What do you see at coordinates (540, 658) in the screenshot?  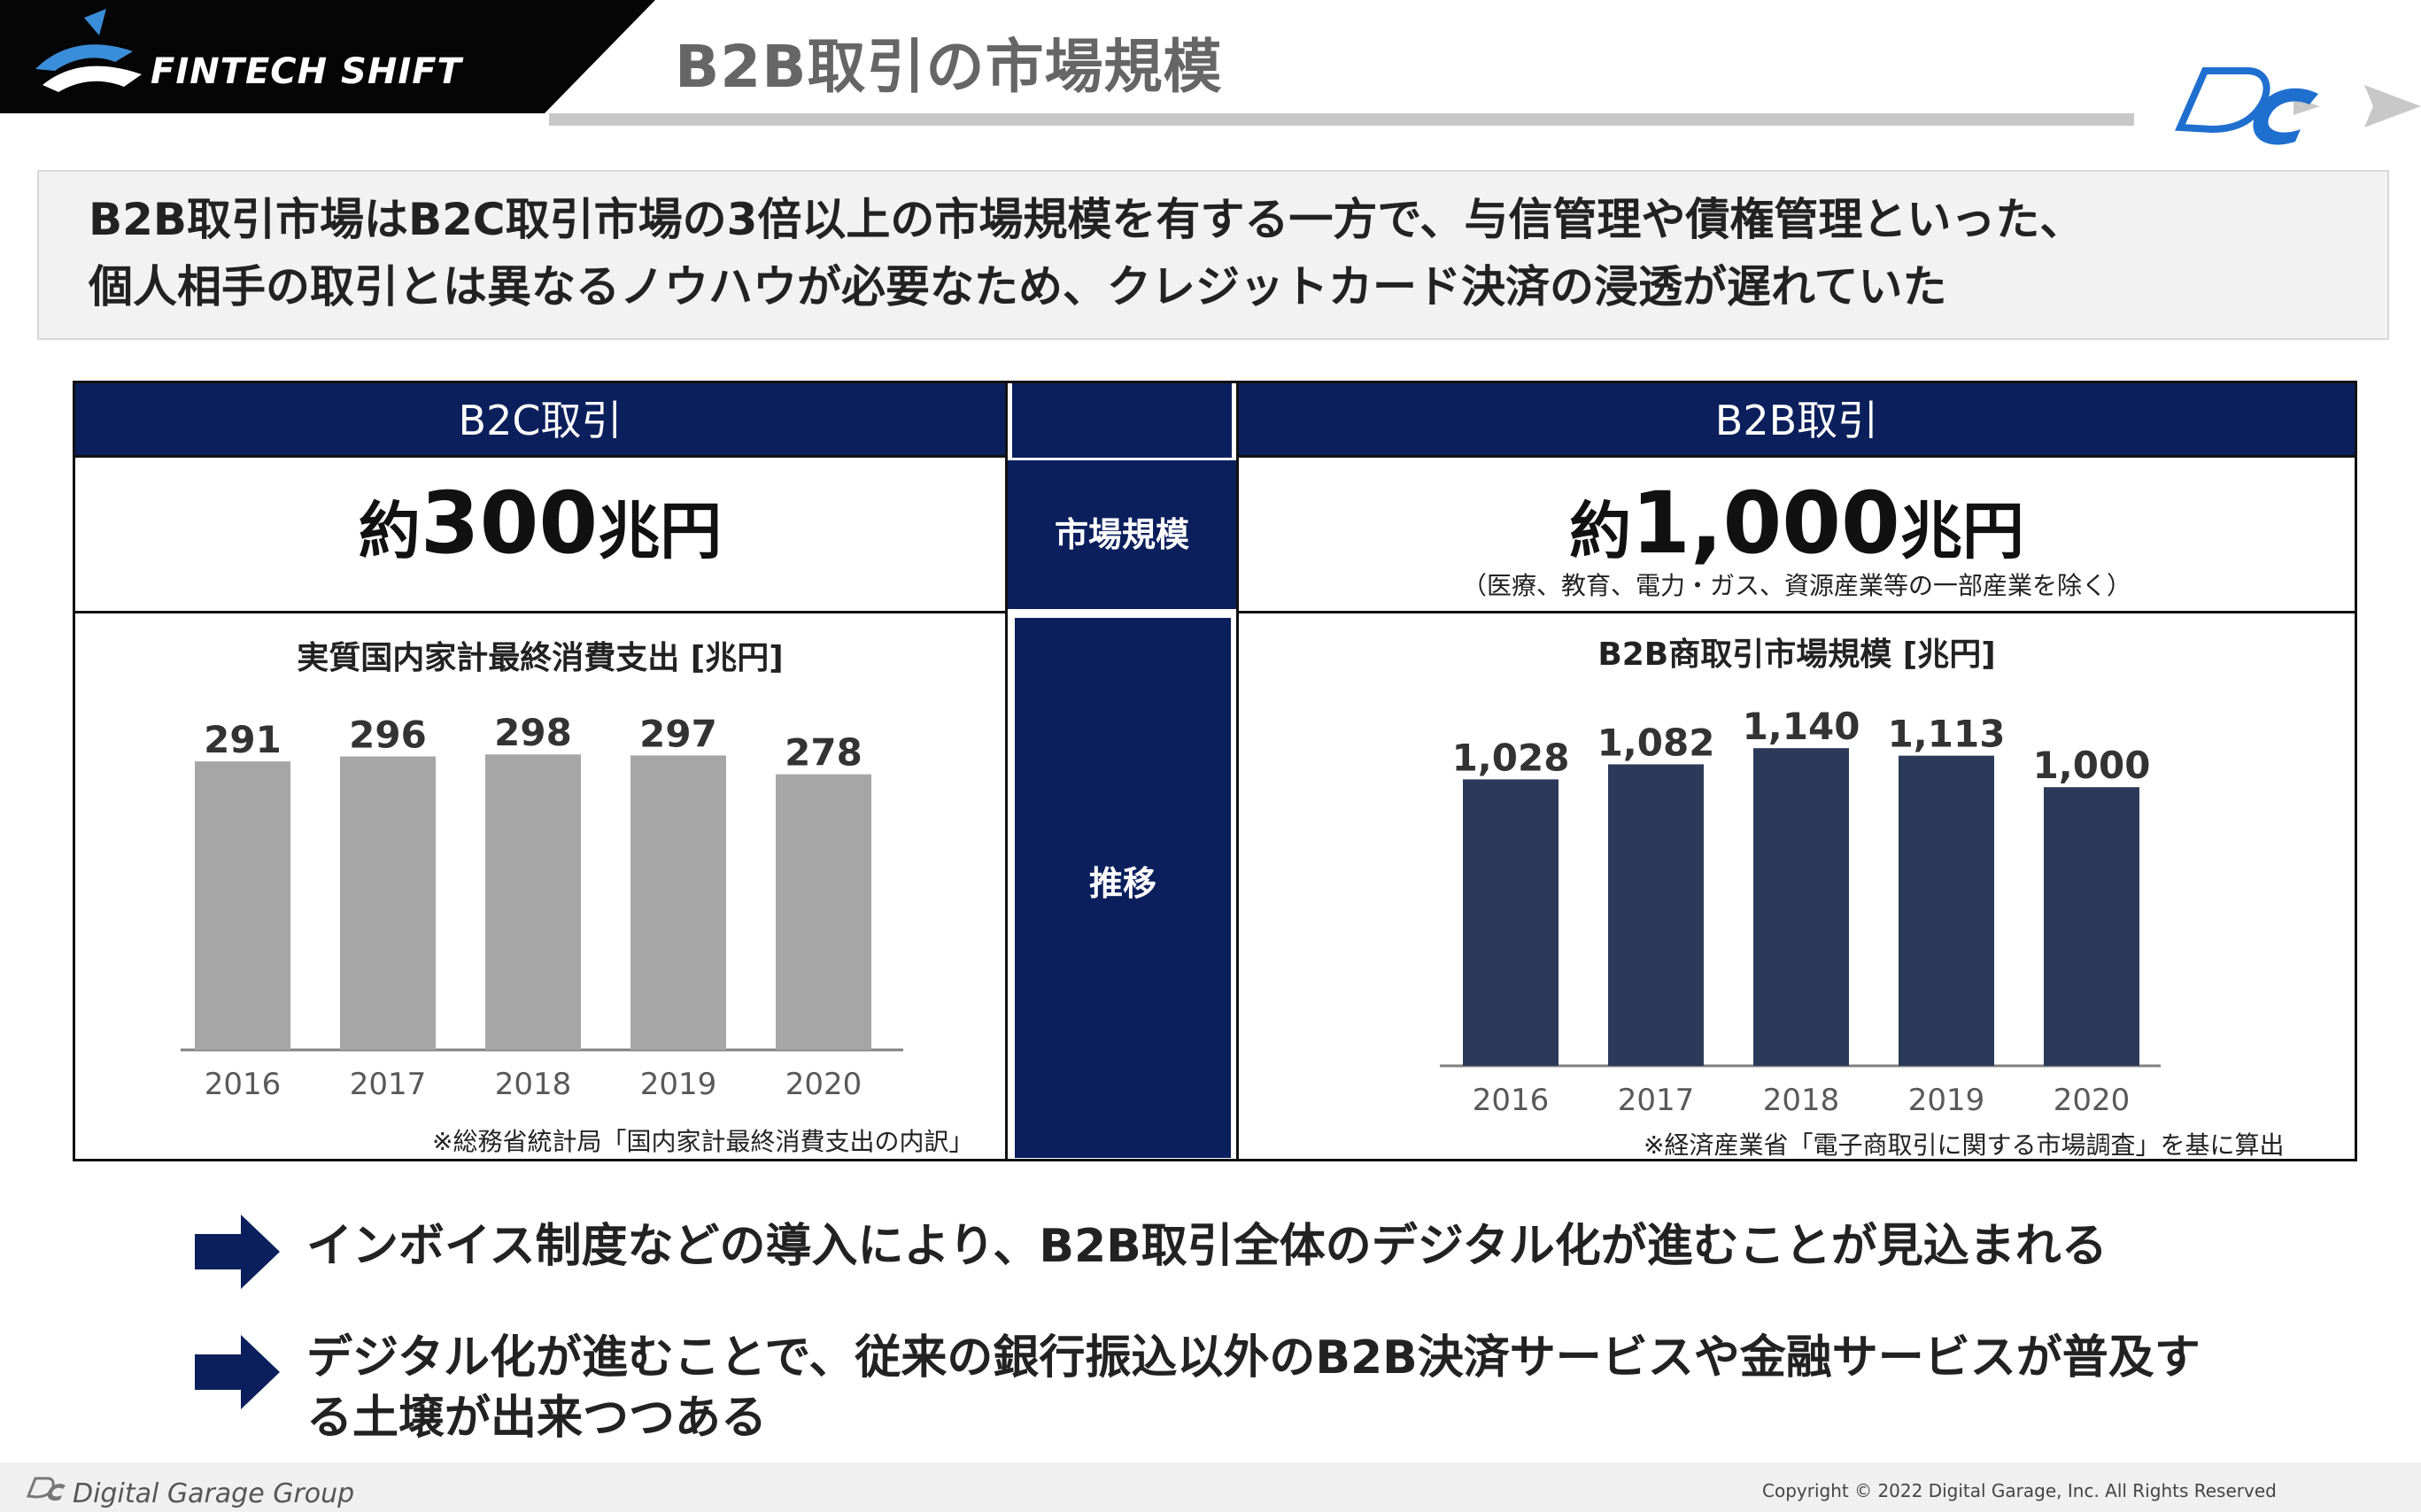 I see `b2c-chart-title: 実質国内家計最終消費支出 [兆円]` at bounding box center [540, 658].